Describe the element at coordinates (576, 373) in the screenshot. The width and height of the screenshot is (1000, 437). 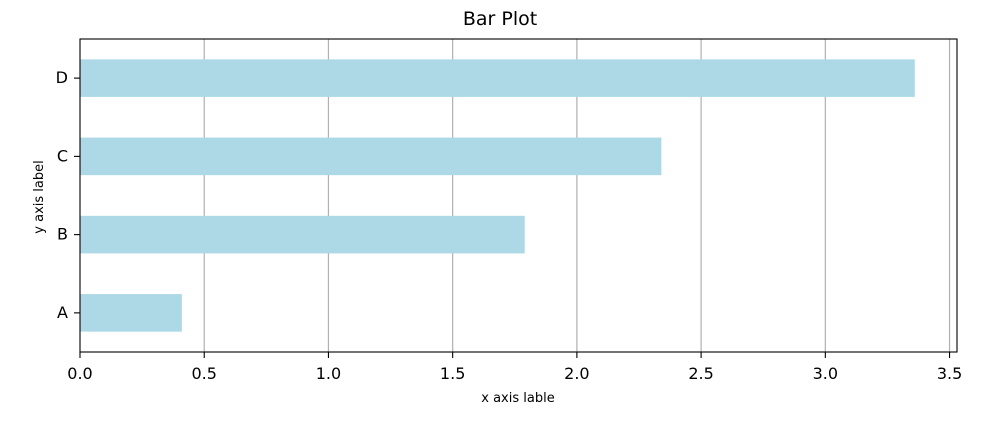
I see `x-tick-label: 2.0` at that location.